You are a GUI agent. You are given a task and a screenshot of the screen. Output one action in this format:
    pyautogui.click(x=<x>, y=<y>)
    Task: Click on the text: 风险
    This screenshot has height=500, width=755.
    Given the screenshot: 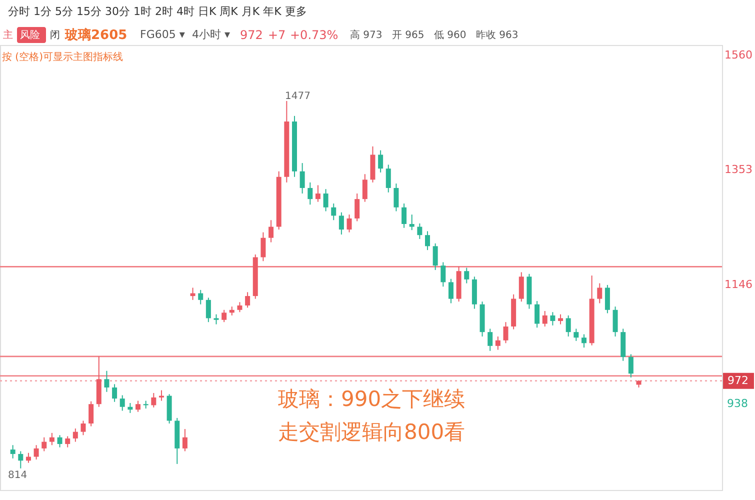 What is the action you would take?
    pyautogui.click(x=30, y=35)
    